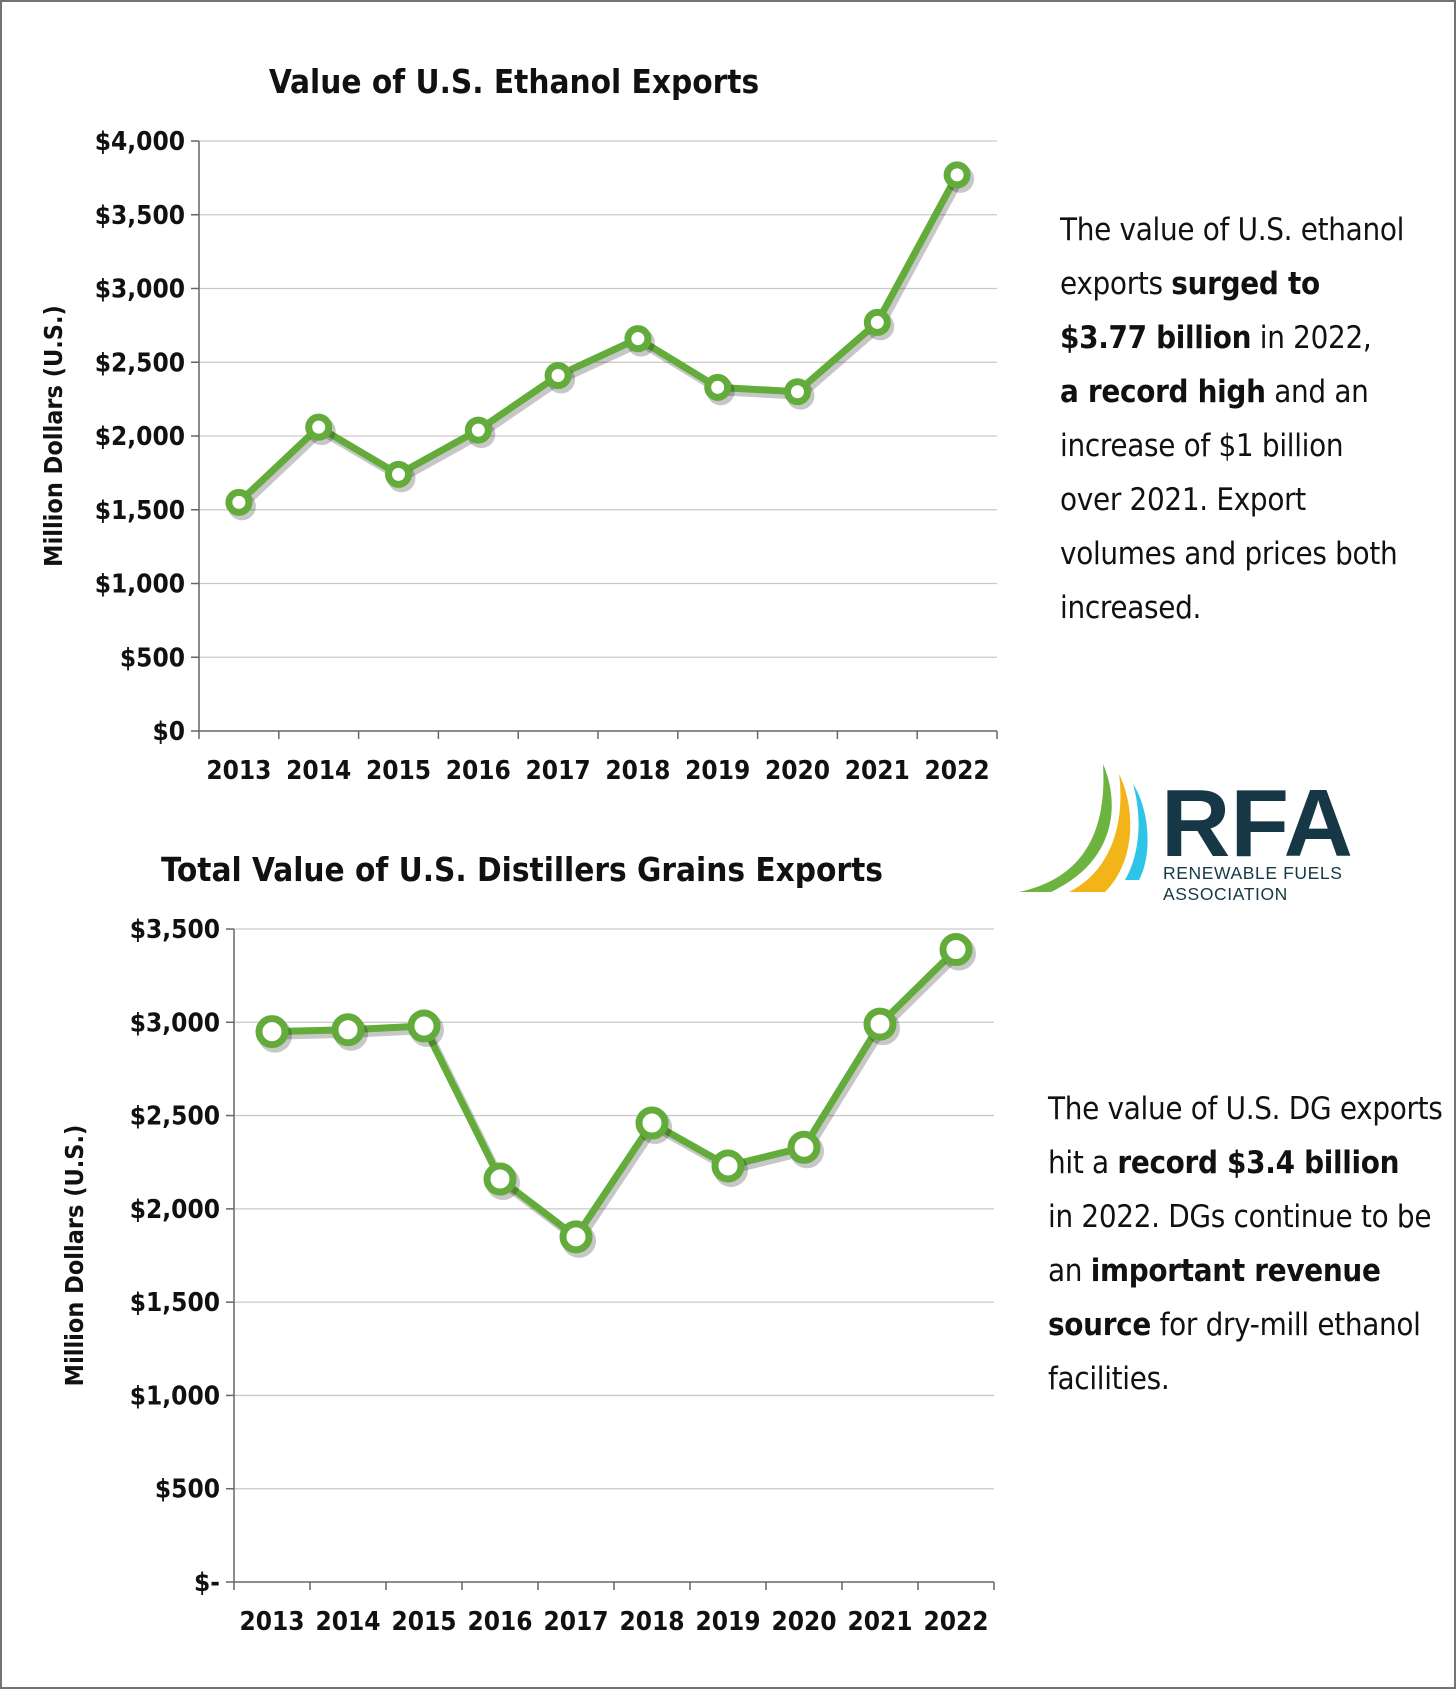 This screenshot has height=1689, width=1456. What do you see at coordinates (1069, 1271) in the screenshot?
I see `note-text: an` at bounding box center [1069, 1271].